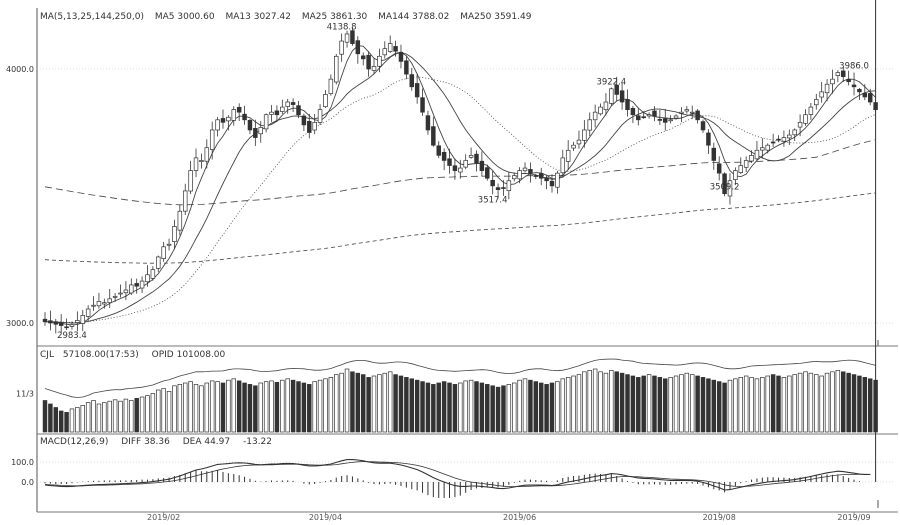 Image resolution: width=900 pixels, height=525 pixels. I want to click on ma5-value: MA5 3000.60, so click(186, 17).